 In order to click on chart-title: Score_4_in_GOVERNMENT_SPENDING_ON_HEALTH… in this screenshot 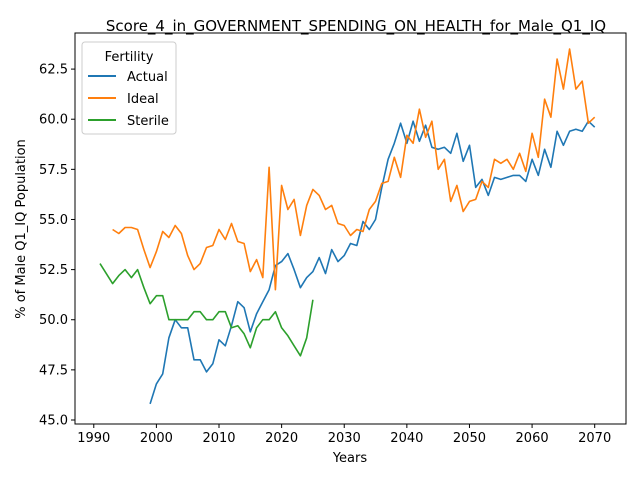, I will do `click(356, 26)`.